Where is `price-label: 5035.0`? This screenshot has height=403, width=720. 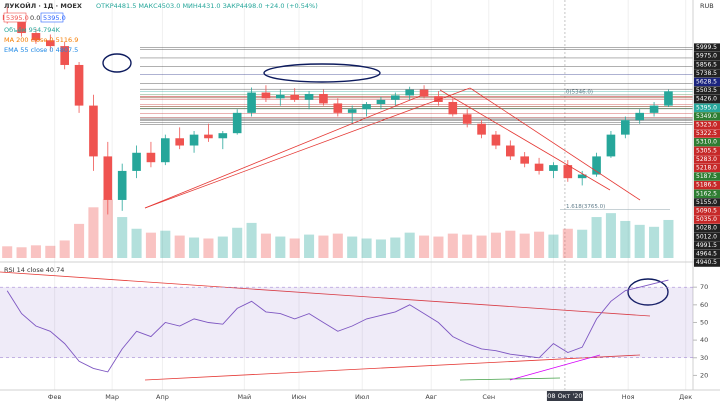
price-label: 5035.0 is located at coordinates (706, 219).